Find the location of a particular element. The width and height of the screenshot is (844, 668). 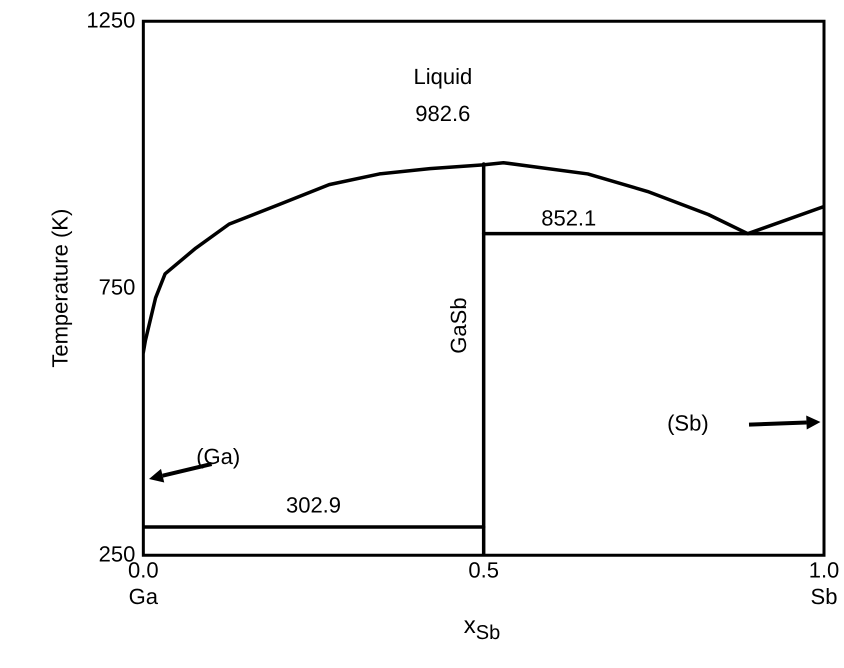

y-axis-title: Temperature (K) is located at coordinates (59, 288).